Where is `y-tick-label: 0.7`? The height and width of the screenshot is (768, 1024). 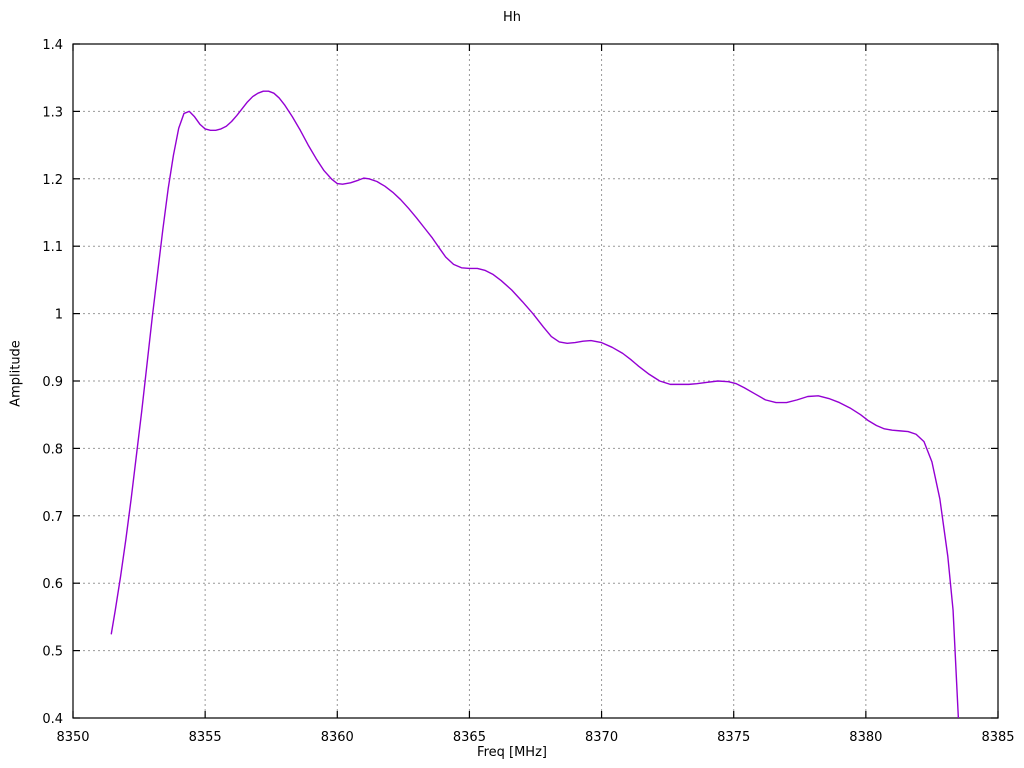
y-tick-label: 0.7 is located at coordinates (52, 517).